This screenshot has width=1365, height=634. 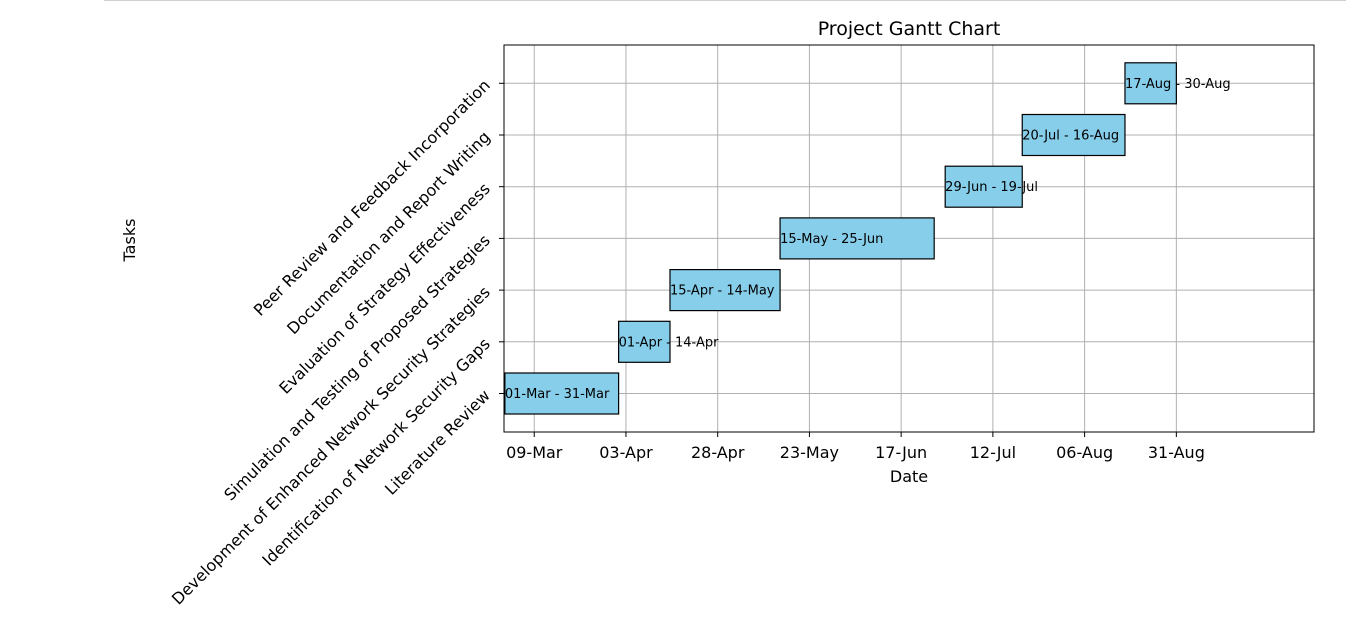 What do you see at coordinates (901, 452) in the screenshot?
I see `x-tick-label: 17-Jun` at bounding box center [901, 452].